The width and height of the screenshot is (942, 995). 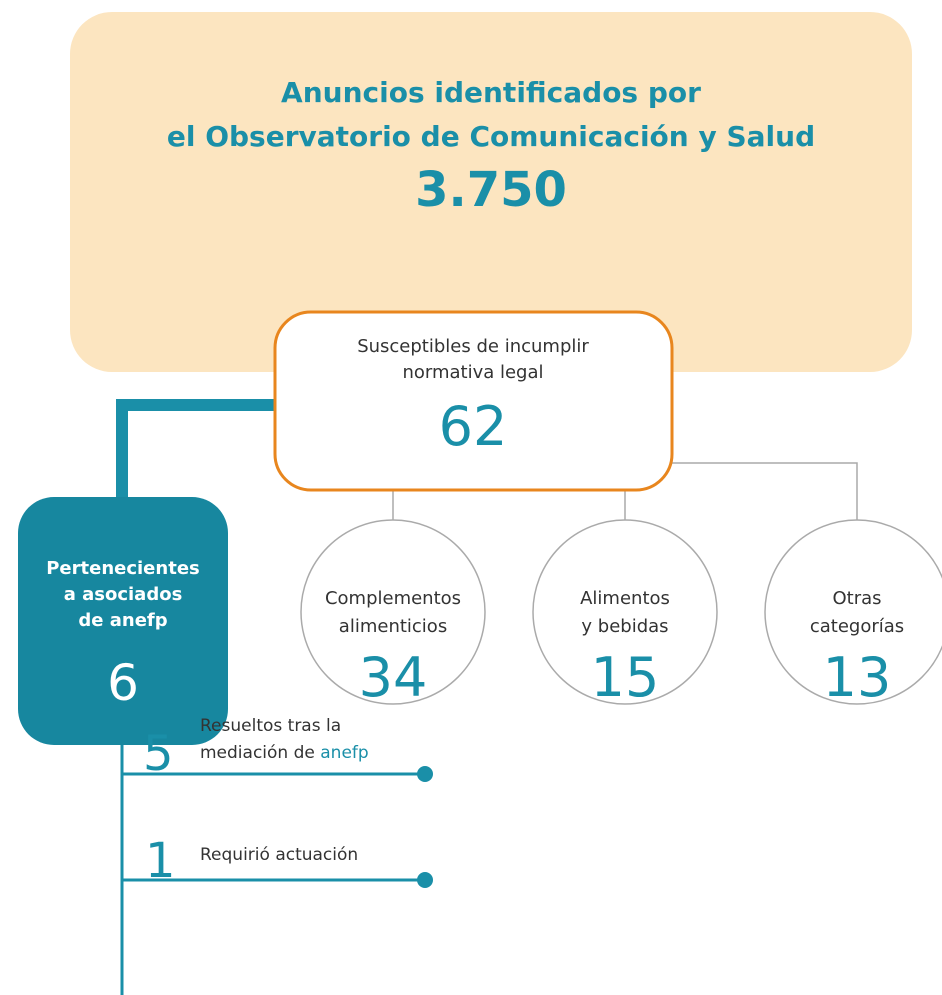 What do you see at coordinates (344, 753) in the screenshot?
I see `outcome-highlight: anefp` at bounding box center [344, 753].